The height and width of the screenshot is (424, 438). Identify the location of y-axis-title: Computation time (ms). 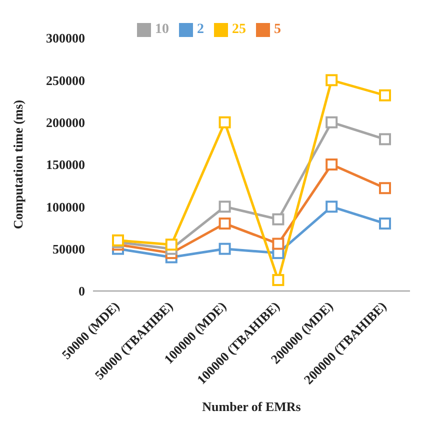
(18, 165).